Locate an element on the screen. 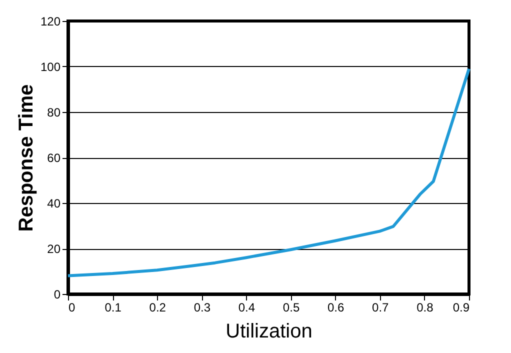  y-tick-label: 60 is located at coordinates (54, 158).